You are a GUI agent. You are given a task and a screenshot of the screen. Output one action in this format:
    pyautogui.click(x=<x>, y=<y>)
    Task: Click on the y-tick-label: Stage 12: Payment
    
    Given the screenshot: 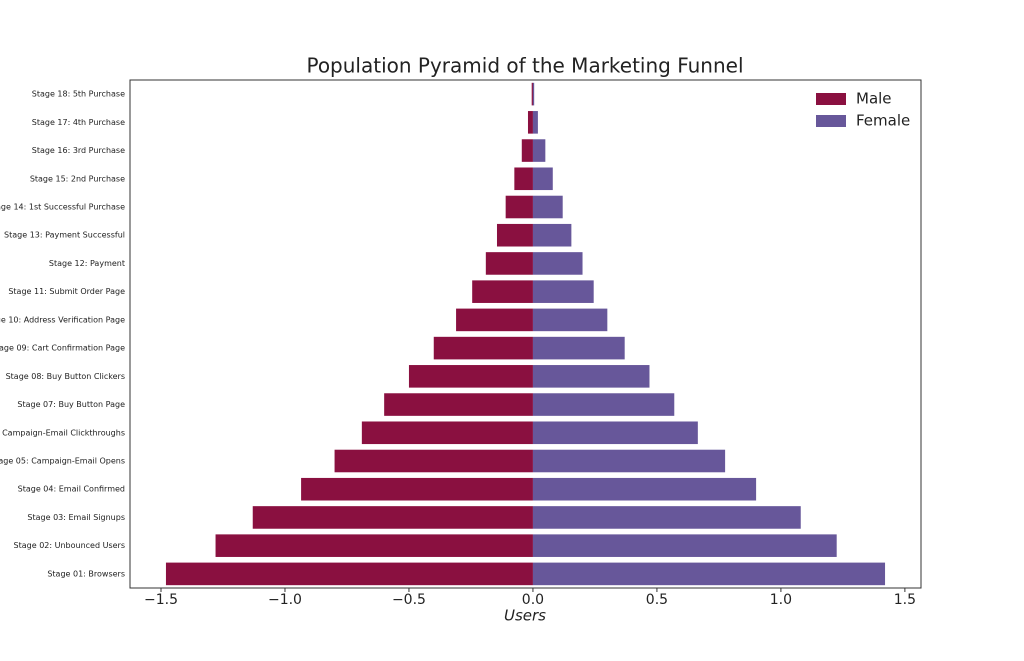 What is the action you would take?
    pyautogui.click(x=87, y=263)
    